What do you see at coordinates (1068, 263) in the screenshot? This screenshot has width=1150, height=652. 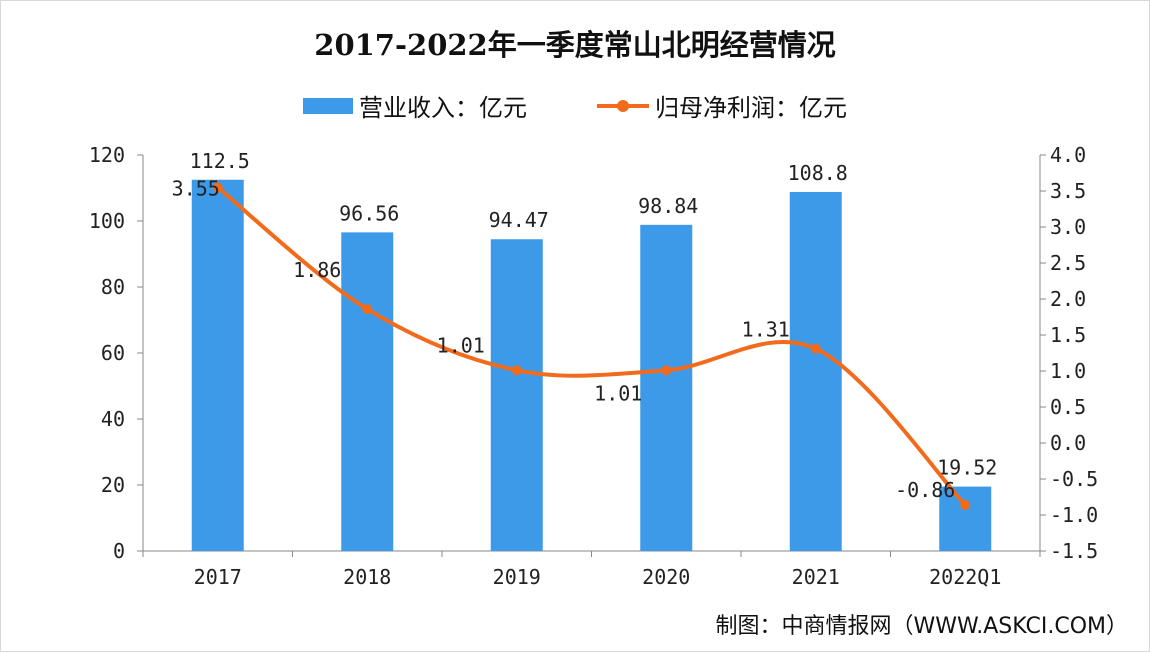 I see `right-tick-label: 2.5` at bounding box center [1068, 263].